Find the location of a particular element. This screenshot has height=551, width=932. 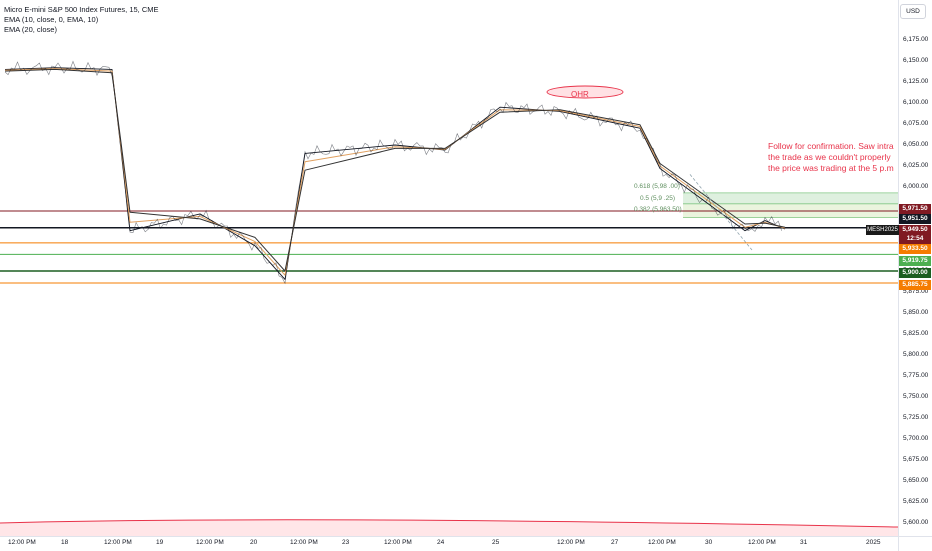

price-tick: 5,800.00 is located at coordinates (916, 354).